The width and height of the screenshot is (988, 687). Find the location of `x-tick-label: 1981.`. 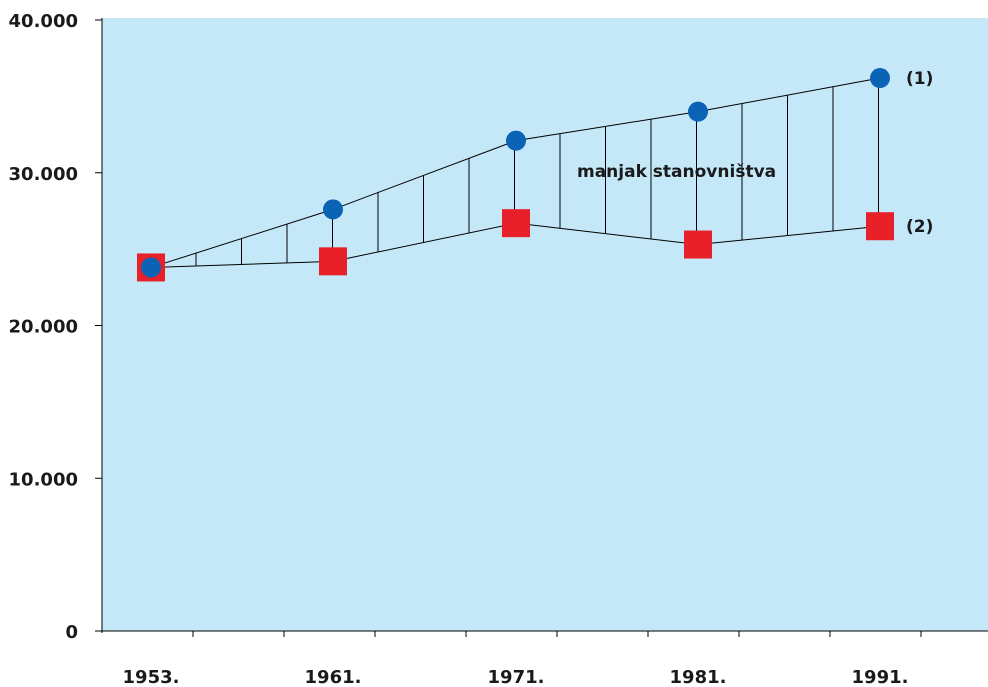

x-tick-label: 1981. is located at coordinates (698, 677).